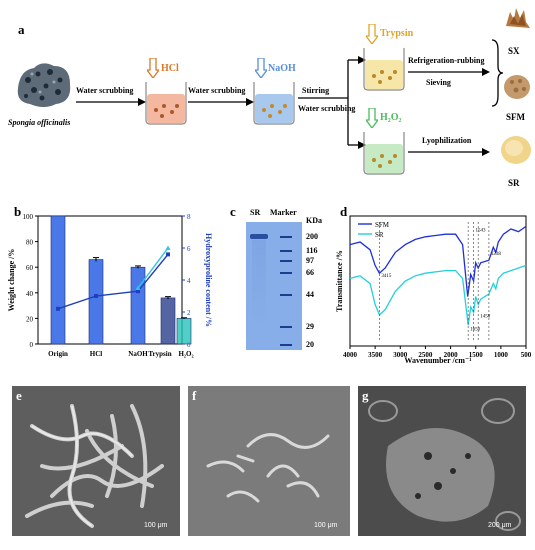  What do you see at coordinates (384, 69) in the screenshot?
I see `beaker-trypsin` at bounding box center [384, 69].